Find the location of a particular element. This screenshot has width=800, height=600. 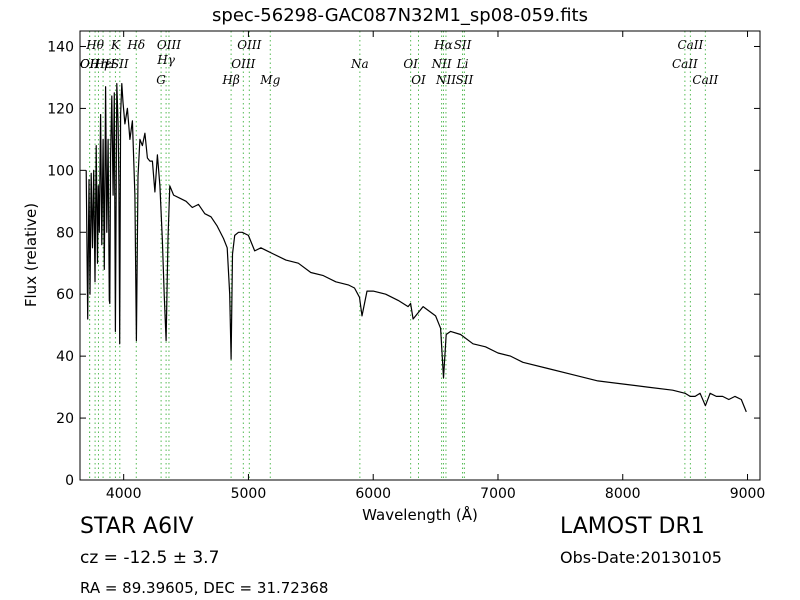

y-tick-label: 120 is located at coordinates (60, 109).